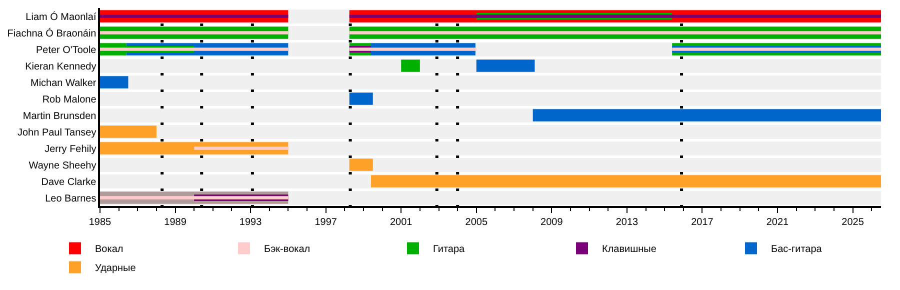 The width and height of the screenshot is (900, 290). What do you see at coordinates (629, 250) in the screenshot?
I see `legend-label: Клавишные` at bounding box center [629, 250].